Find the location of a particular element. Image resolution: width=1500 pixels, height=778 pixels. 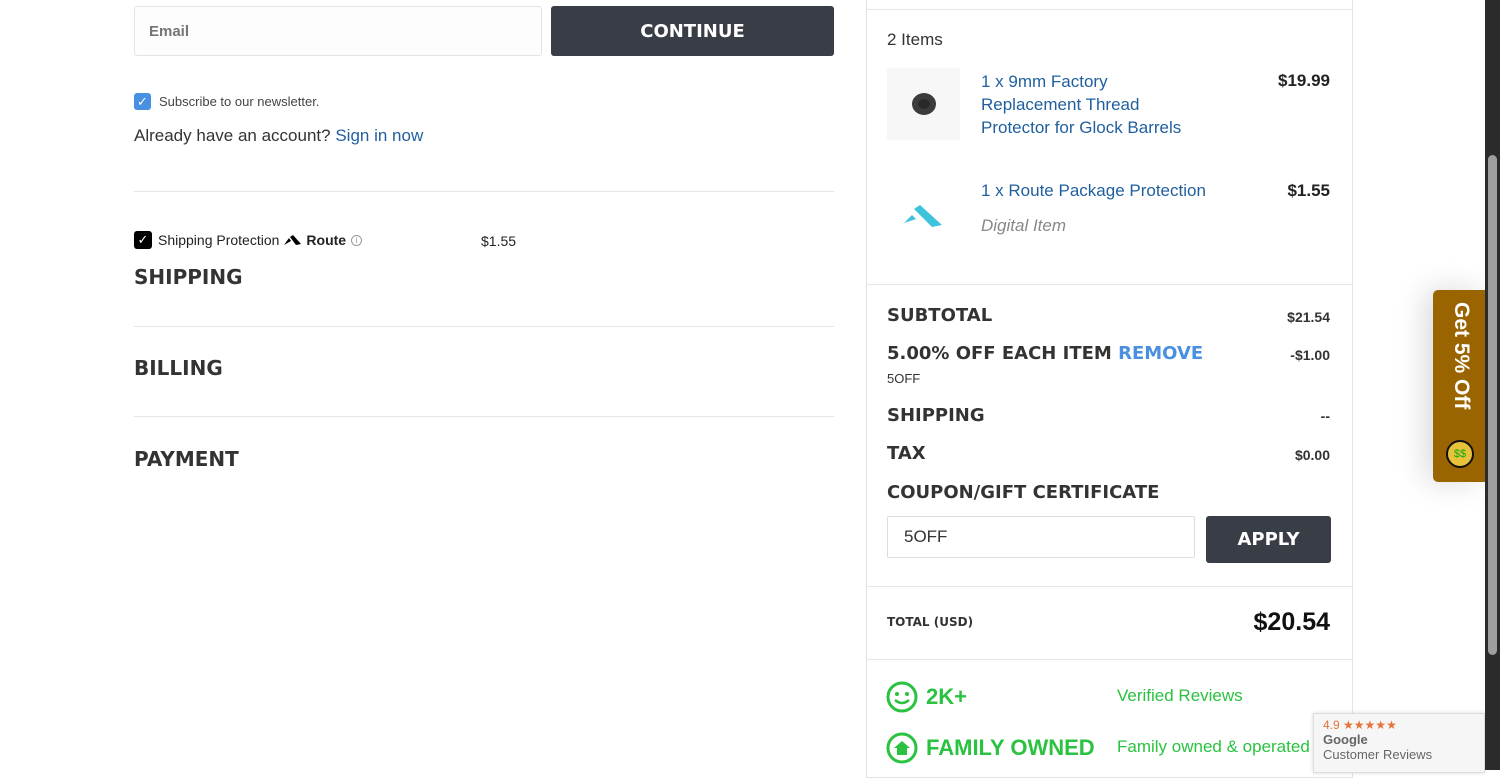

shipping-protection-label: Shipping Protection is located at coordinates (219, 240).